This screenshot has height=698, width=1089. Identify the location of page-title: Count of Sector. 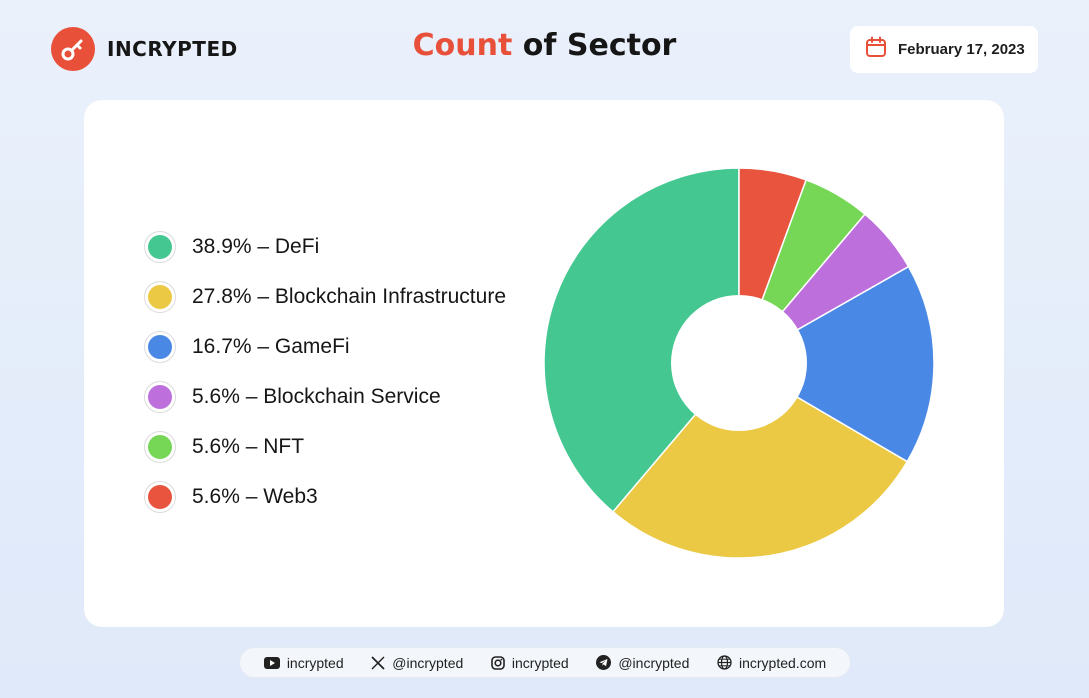
(544, 45).